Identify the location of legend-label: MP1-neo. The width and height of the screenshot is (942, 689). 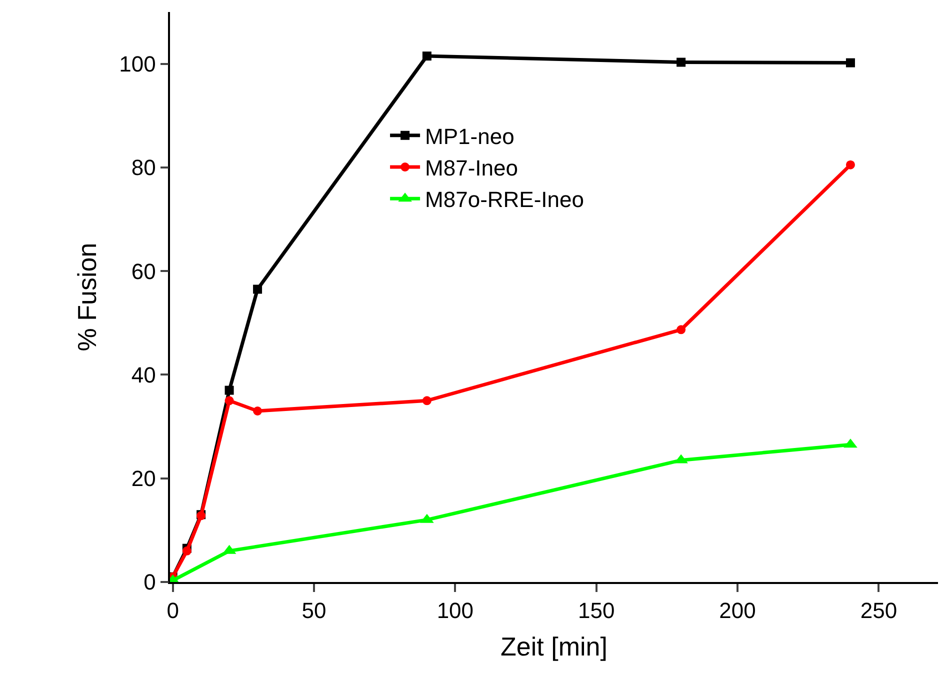
(469, 136).